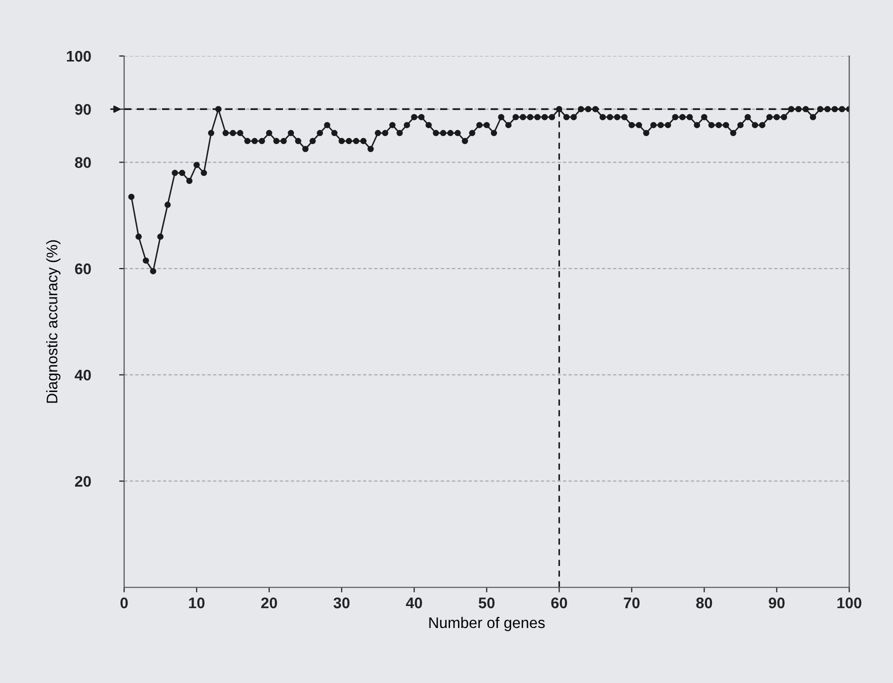 The width and height of the screenshot is (893, 683). I want to click on x-tick-label: 70, so click(632, 603).